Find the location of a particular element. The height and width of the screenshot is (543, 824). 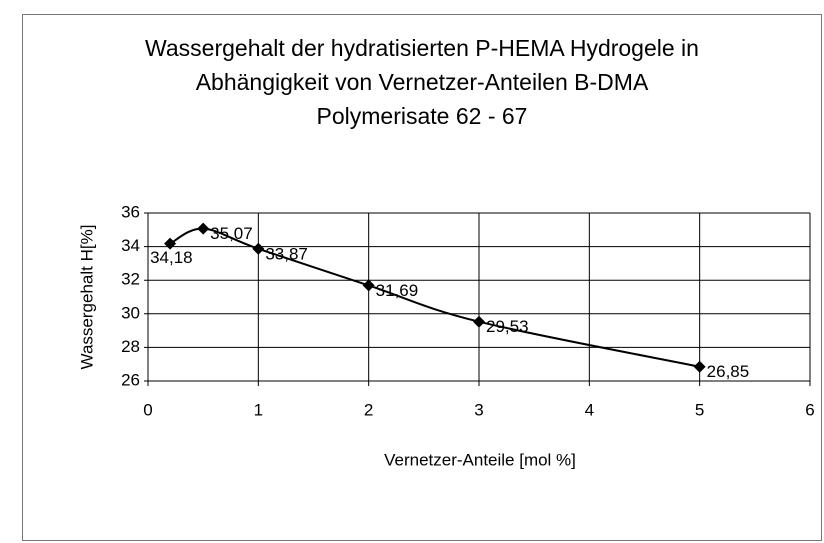

x-tick-label: 2 is located at coordinates (368, 409).